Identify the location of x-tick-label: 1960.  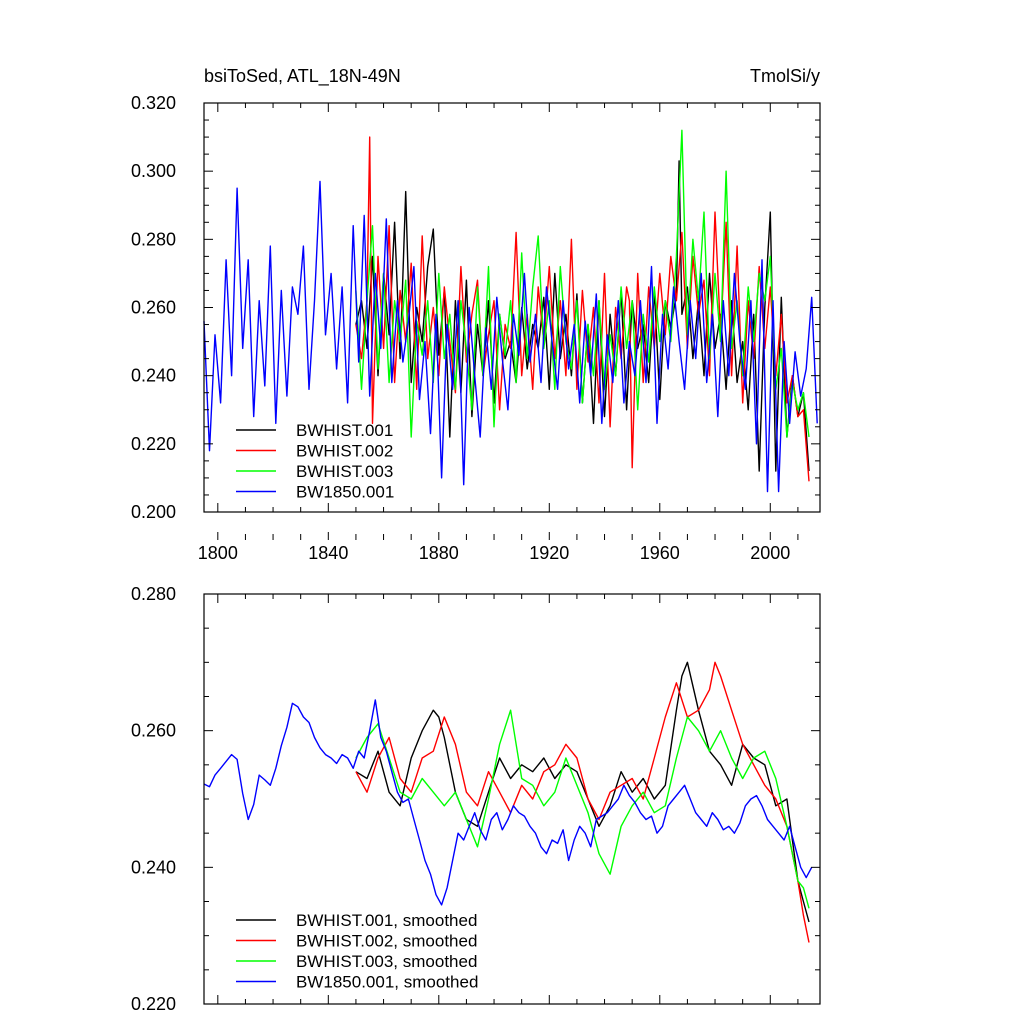
(660, 553).